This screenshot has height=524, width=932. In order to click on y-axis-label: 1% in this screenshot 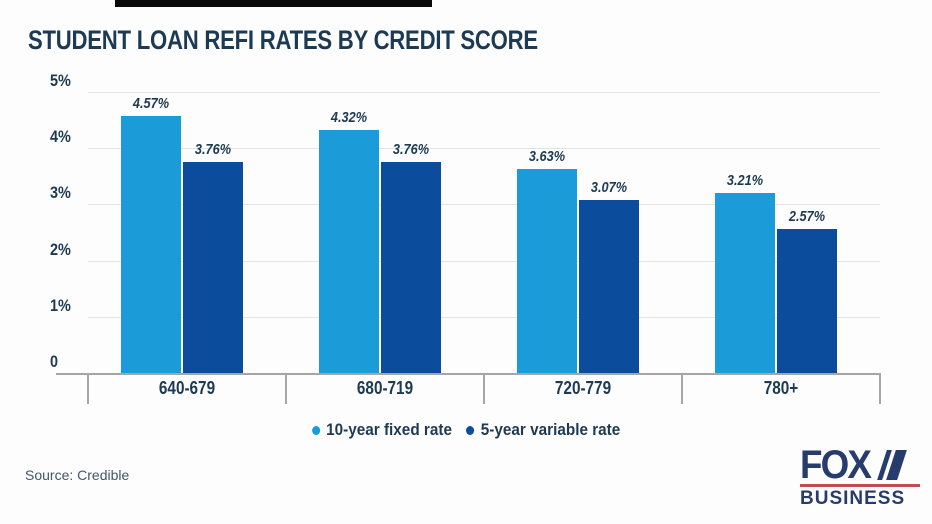, I will do `click(60, 305)`.